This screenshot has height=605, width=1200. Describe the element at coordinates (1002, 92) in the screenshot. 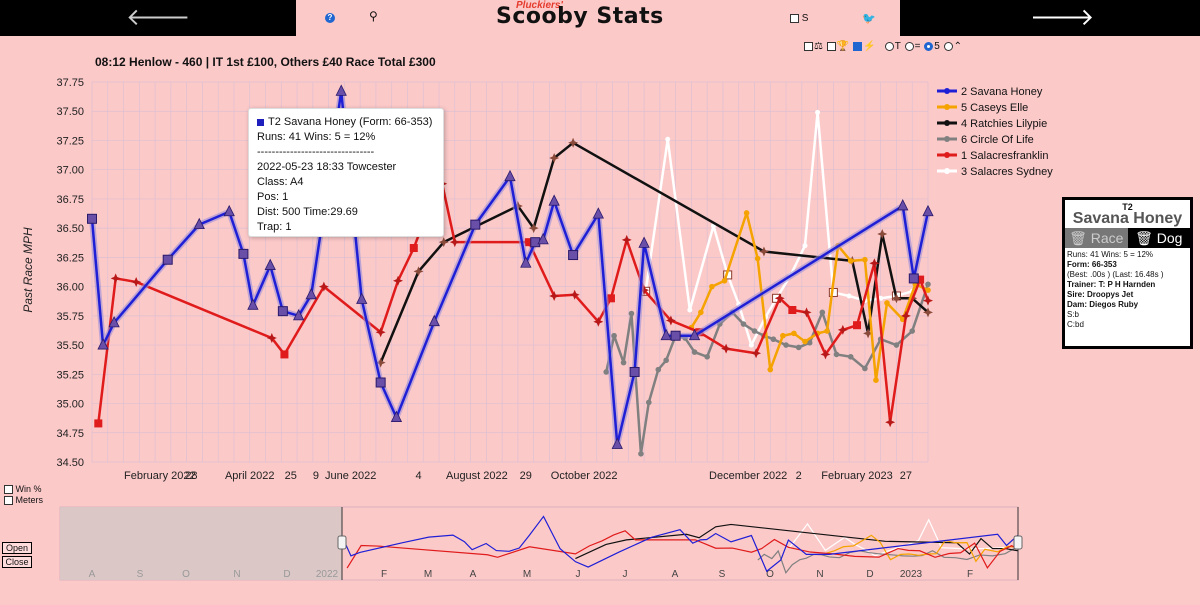

I see `legend-item: 2 Savana Honey` at that location.